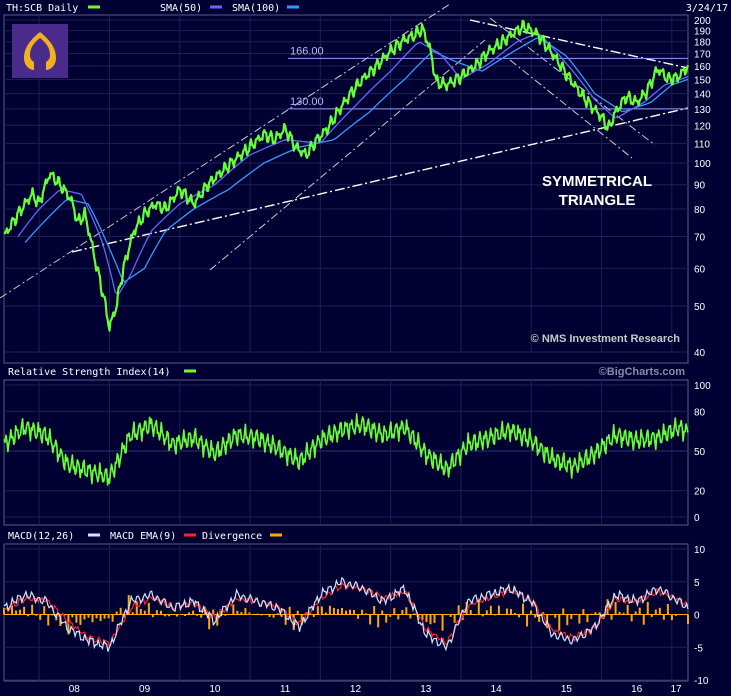  Describe the element at coordinates (367, 8) in the screenshot. I see `price-legend: TH:SCB Daily SMA(50) SMA(100) 3/24/17` at that location.